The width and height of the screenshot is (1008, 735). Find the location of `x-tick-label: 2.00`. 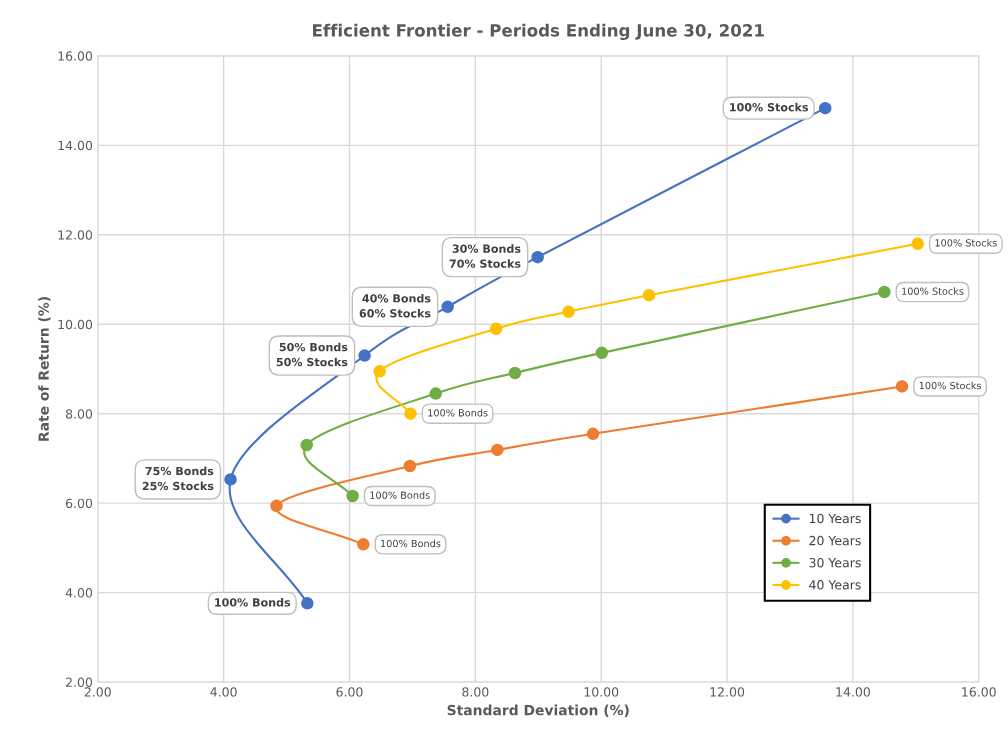

x-tick-label: 2.00 is located at coordinates (97, 692).